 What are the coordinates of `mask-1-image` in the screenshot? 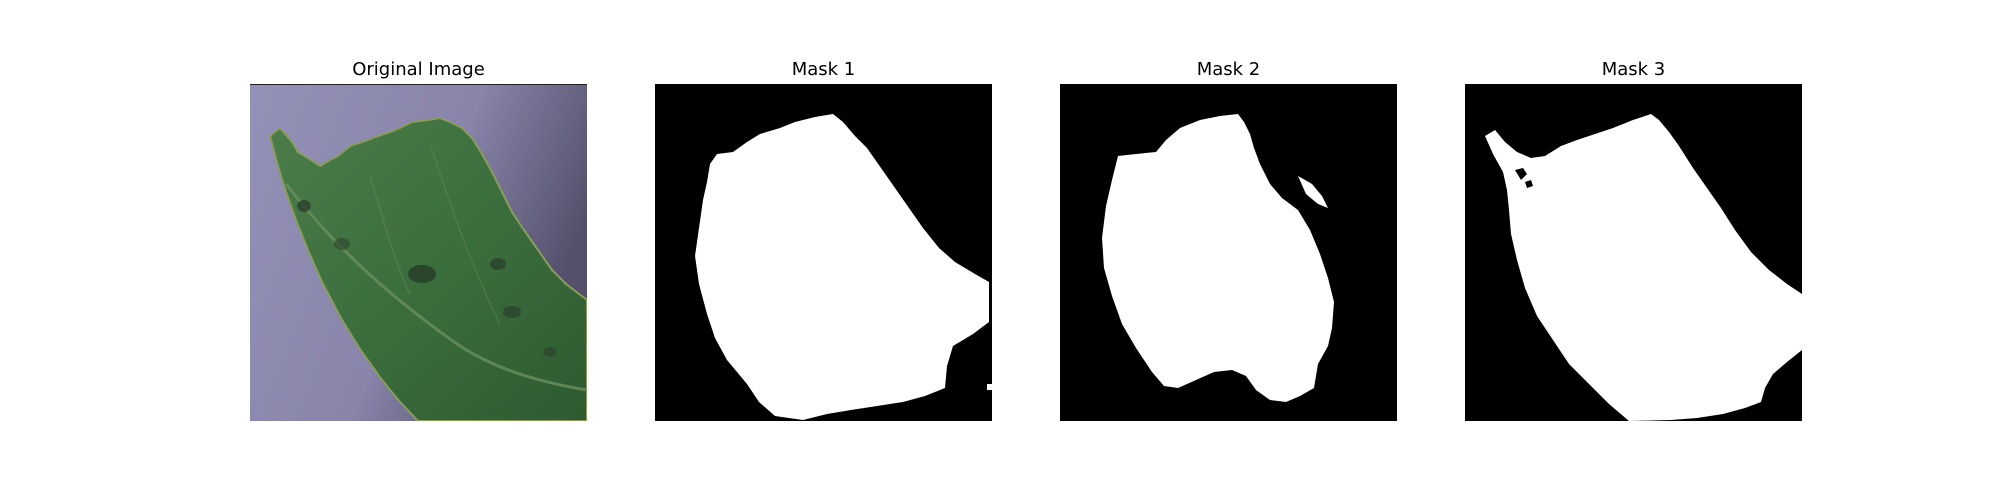 It's located at (823, 252).